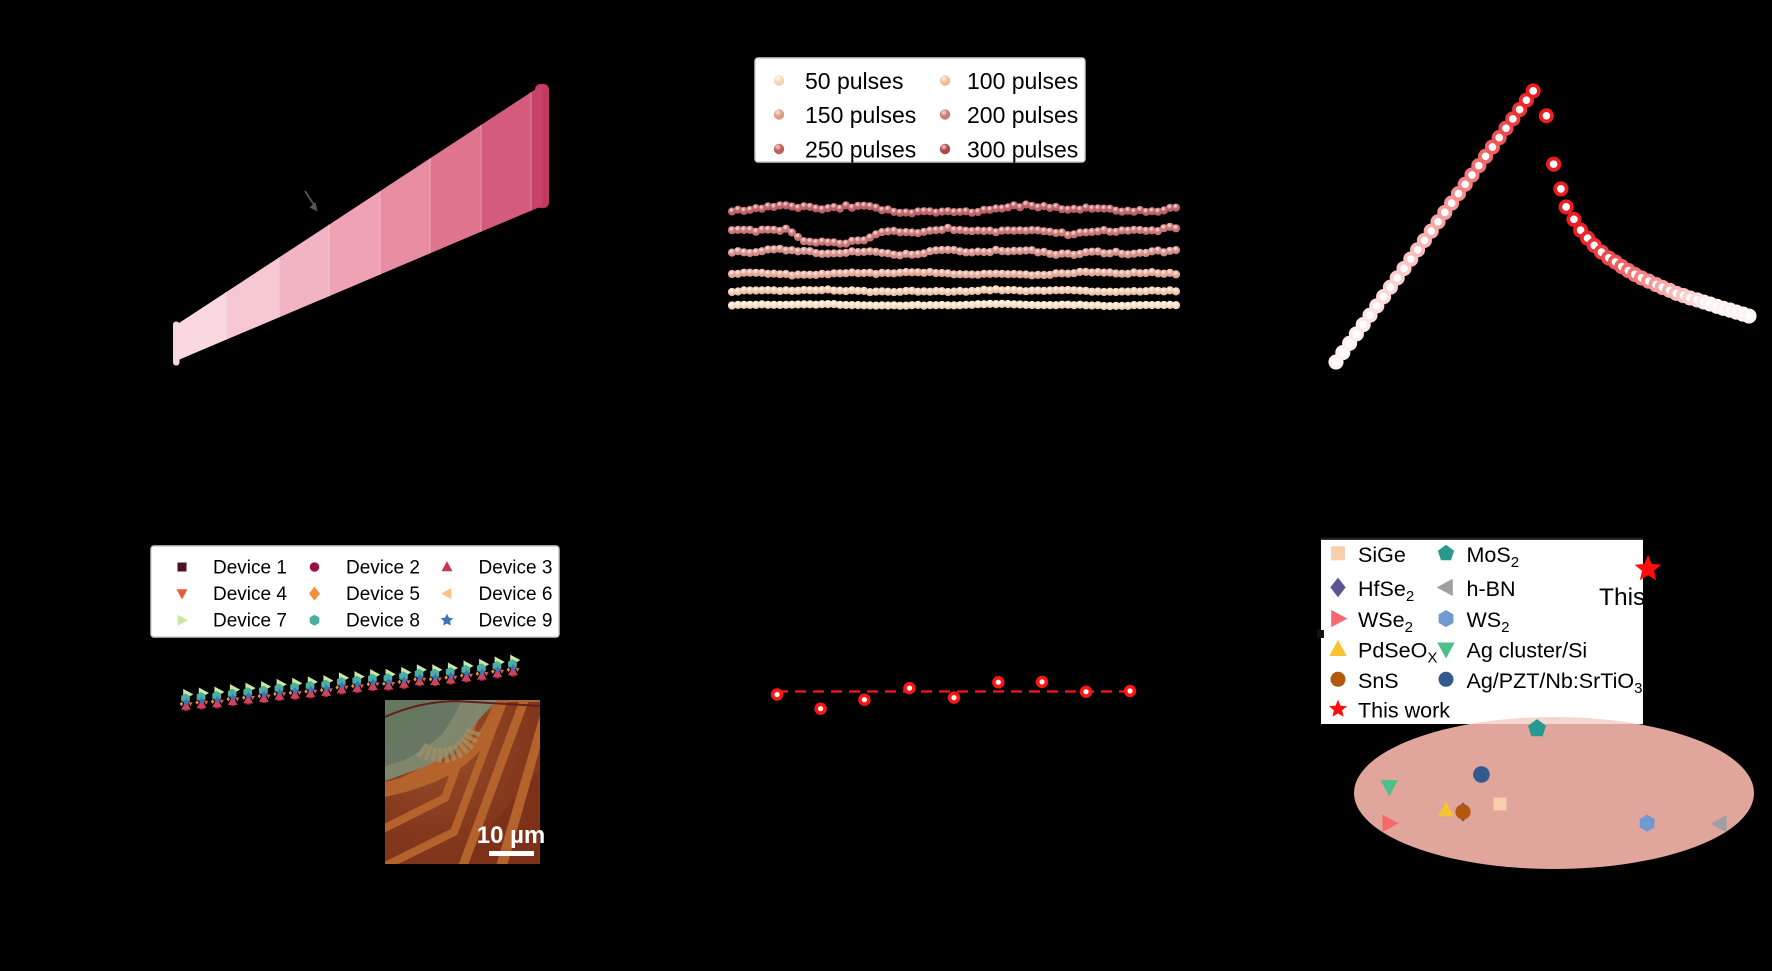 The width and height of the screenshot is (1772, 971). Describe the element at coordinates (383, 568) in the screenshot. I see `svg-text: Device 2` at that location.